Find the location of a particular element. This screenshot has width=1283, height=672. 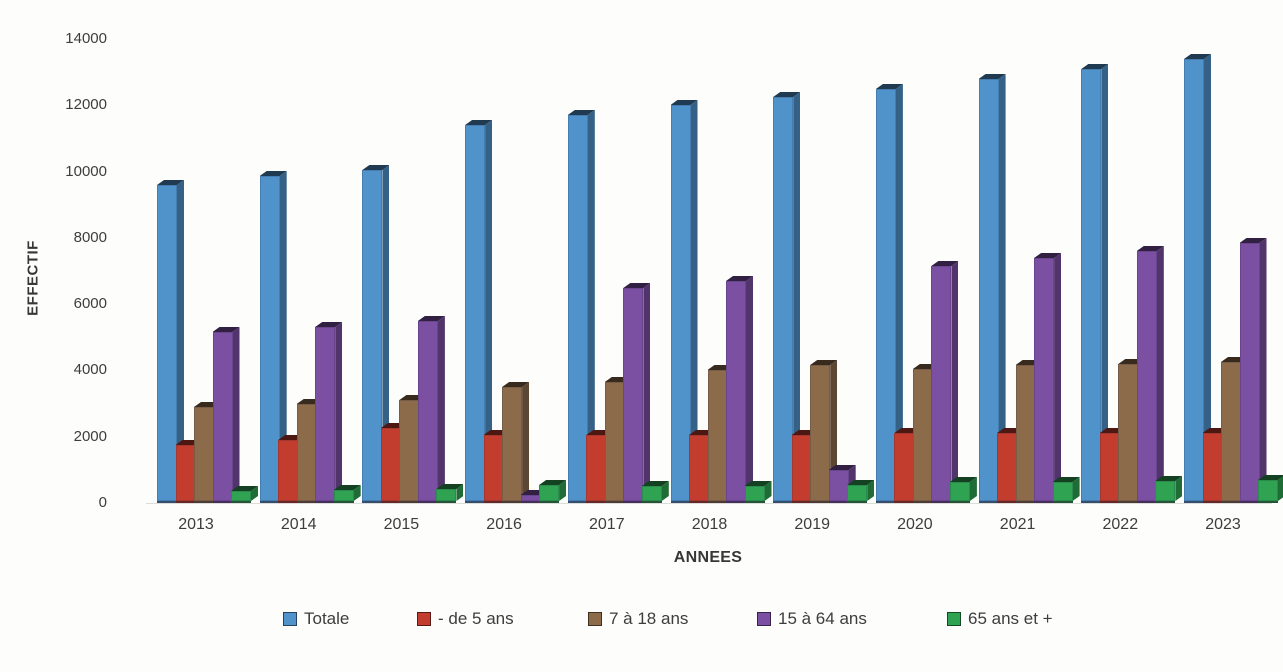

x-tick-label-2023: 2023 is located at coordinates (1223, 524).